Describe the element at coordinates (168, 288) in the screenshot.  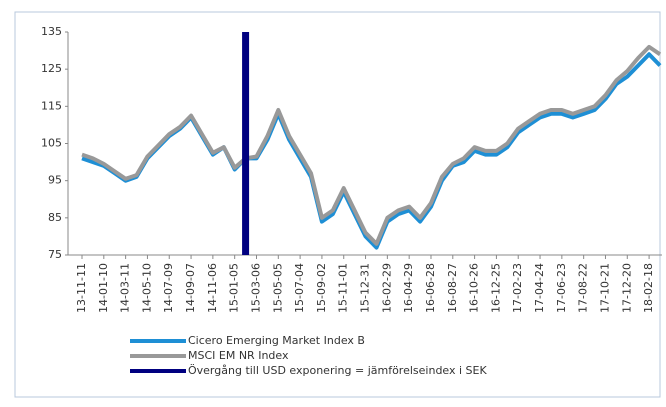
I see `x-tick-label: 14-07-09` at that location.